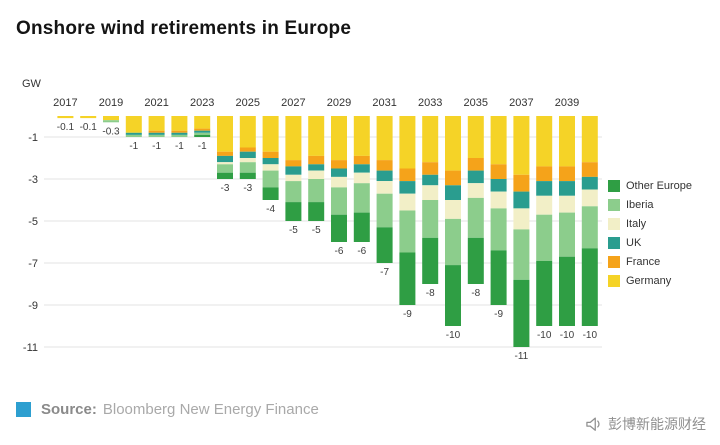 Image resolution: width=720 pixels, height=445 pixels. What do you see at coordinates (33, 138) in the screenshot?
I see `y-tick-label: -1` at bounding box center [33, 138].